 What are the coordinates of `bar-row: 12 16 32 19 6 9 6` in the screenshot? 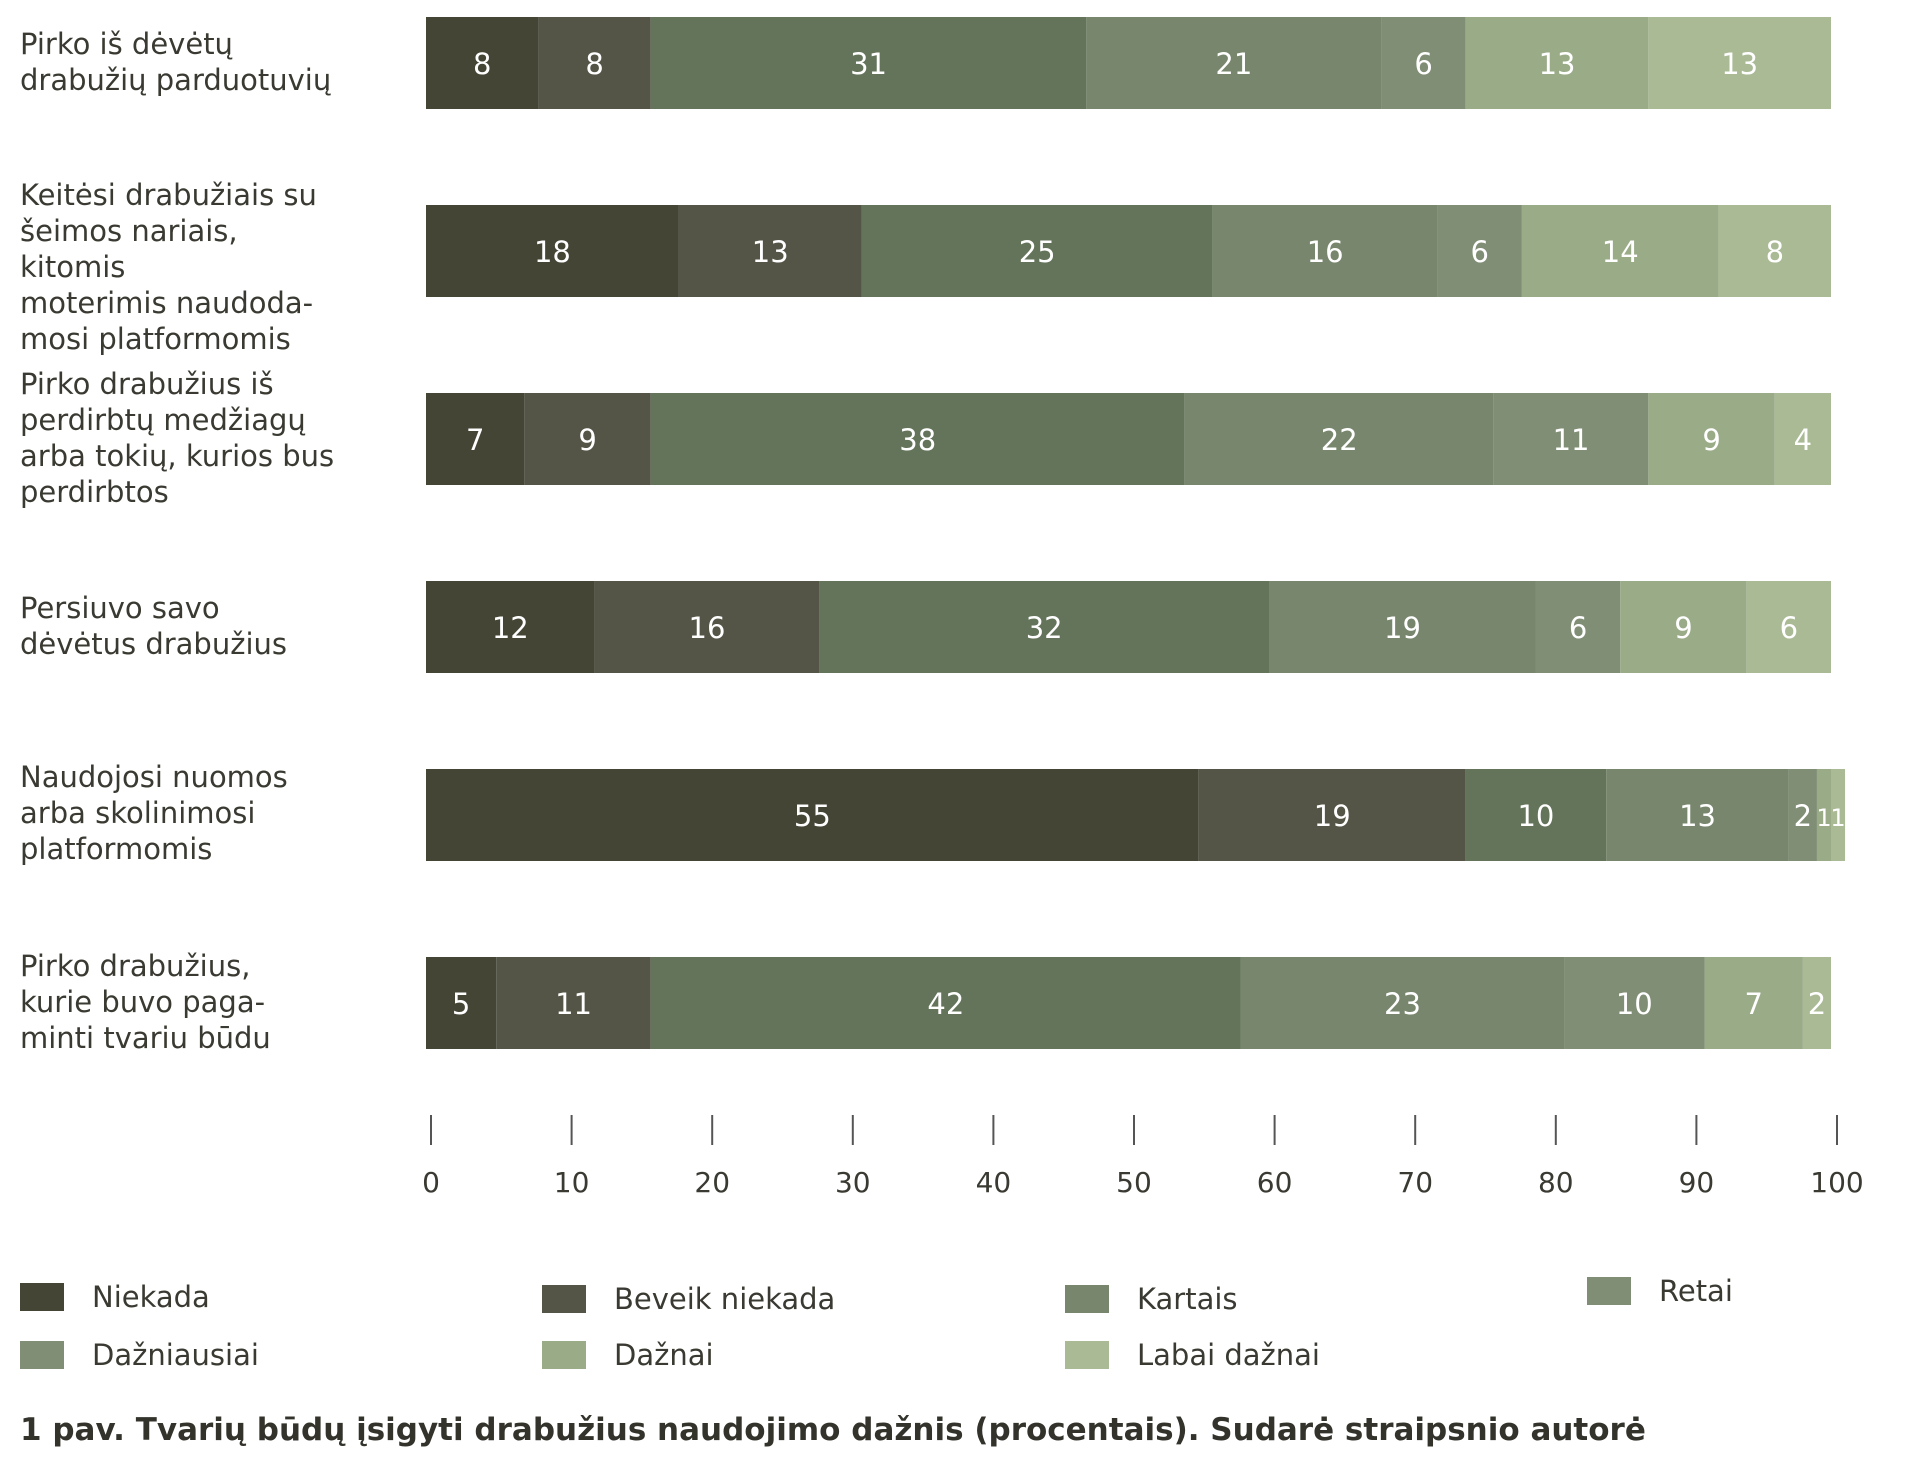 It's located at (1128, 627).